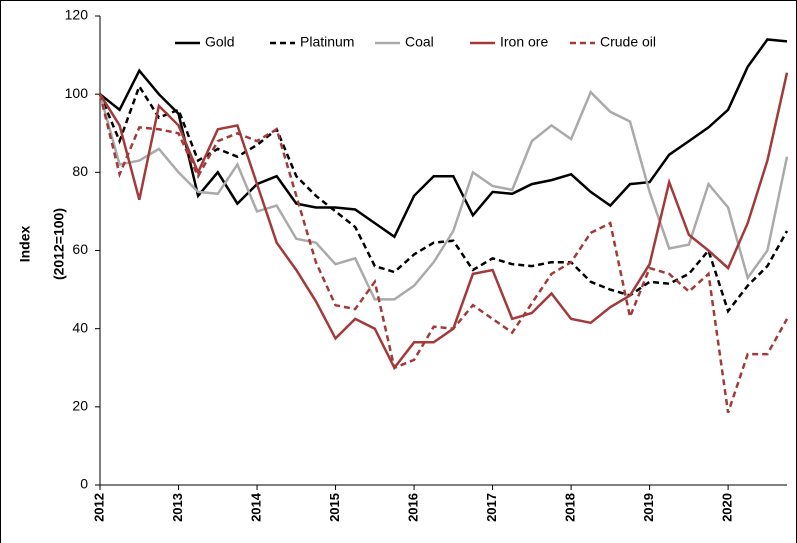 The image size is (797, 543). Describe the element at coordinates (727, 507) in the screenshot. I see `x-tick-label: 2020` at that location.